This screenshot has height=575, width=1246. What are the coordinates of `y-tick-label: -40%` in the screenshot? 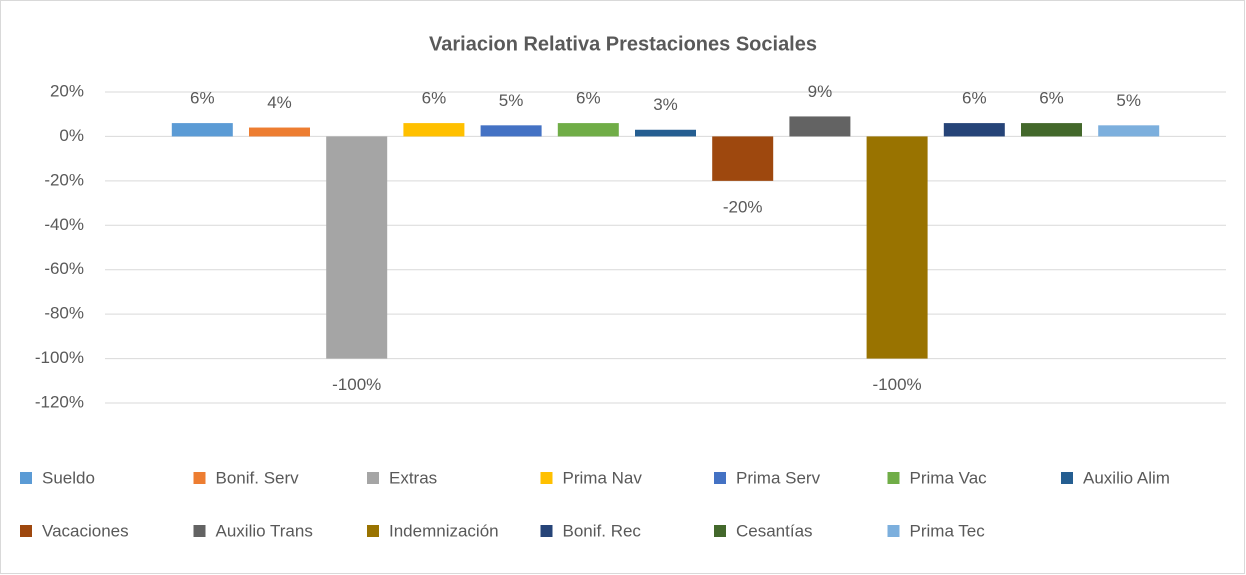 It's located at (64, 224).